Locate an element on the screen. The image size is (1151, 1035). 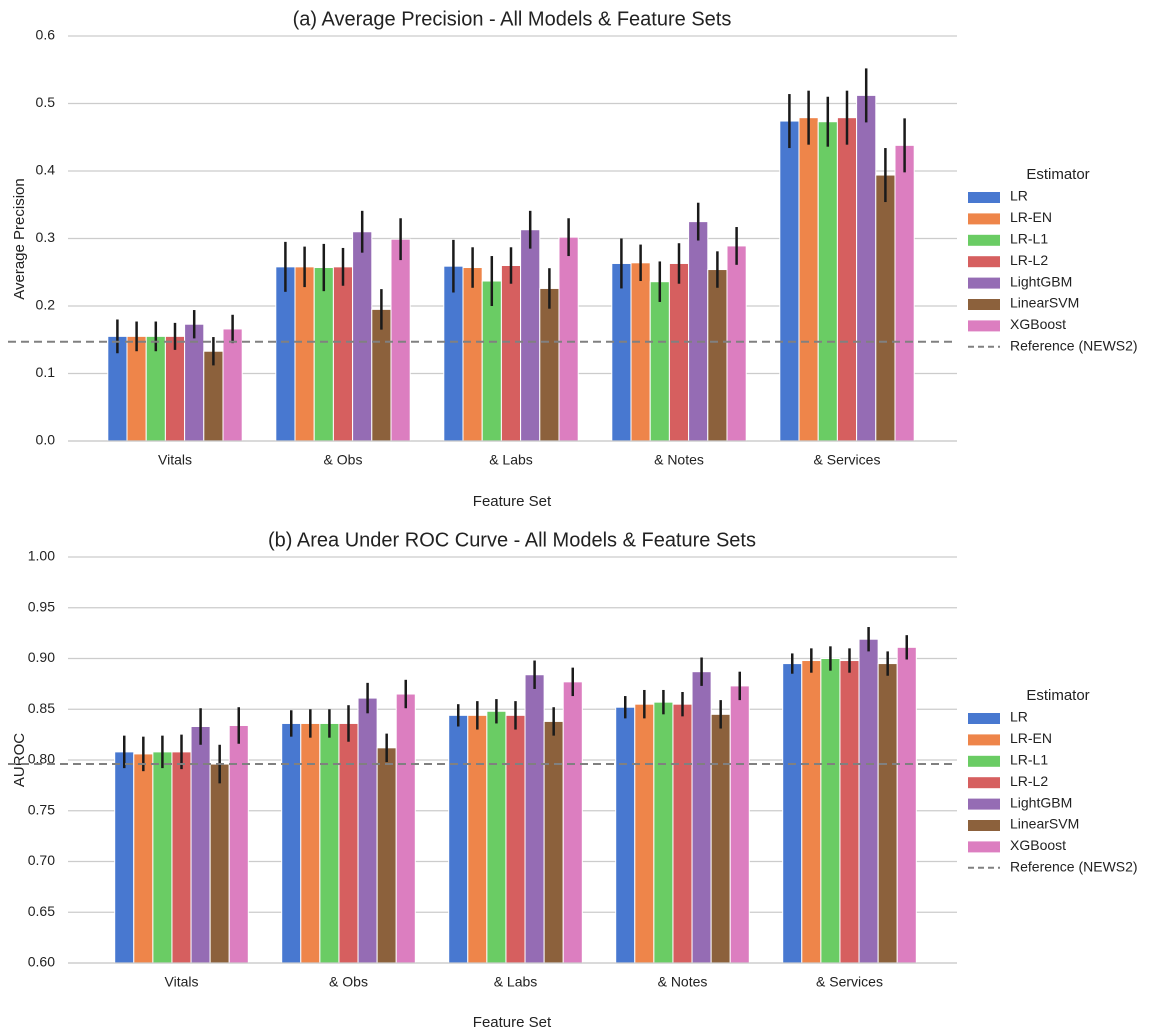
legend-title: Estimator is located at coordinates (1057, 695).